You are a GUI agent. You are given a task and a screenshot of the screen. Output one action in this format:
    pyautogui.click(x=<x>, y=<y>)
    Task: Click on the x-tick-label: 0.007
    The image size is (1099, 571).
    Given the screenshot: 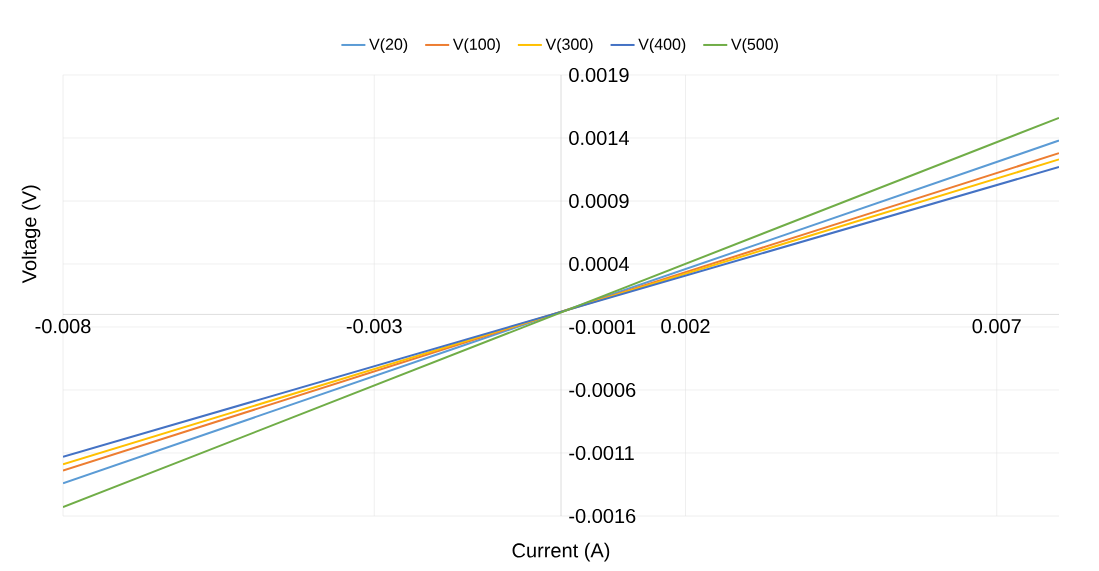 What is the action you would take?
    pyautogui.click(x=996, y=326)
    